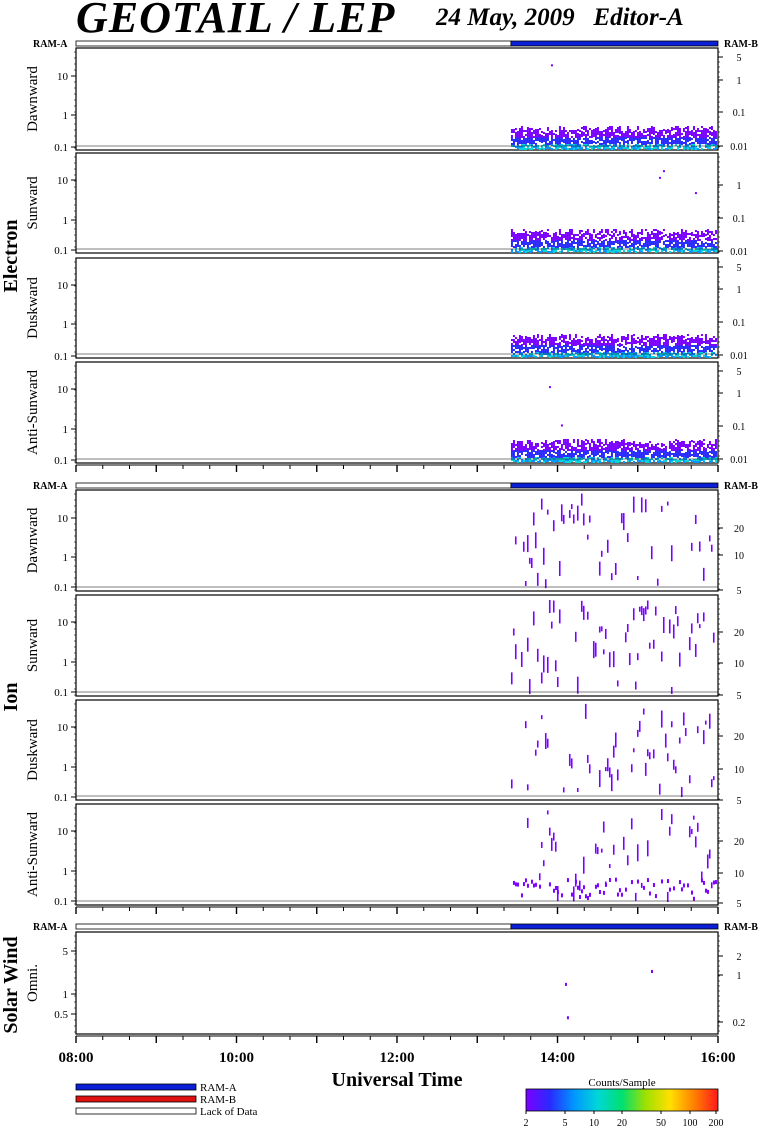 The height and width of the screenshot is (1128, 762). I want to click on legend-item: RAM-A, so click(156, 1088).